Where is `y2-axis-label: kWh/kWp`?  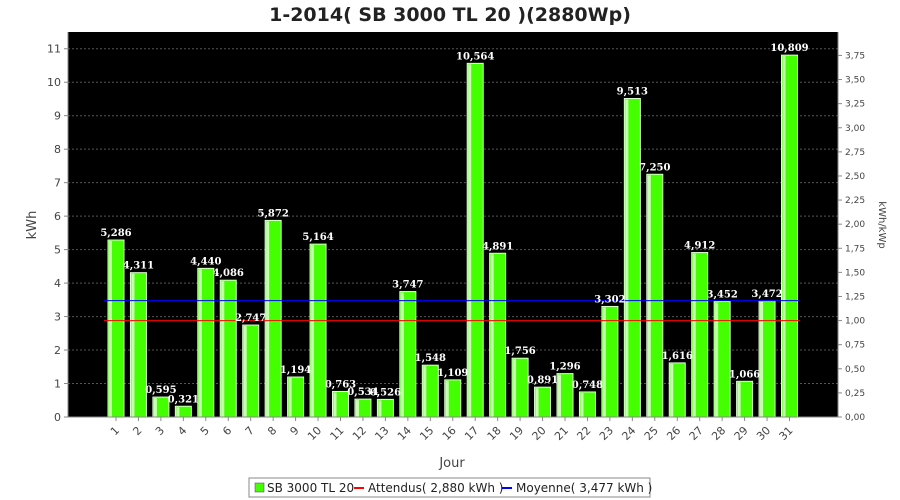 y2-axis-label: kWh/kWp is located at coordinates (881, 224).